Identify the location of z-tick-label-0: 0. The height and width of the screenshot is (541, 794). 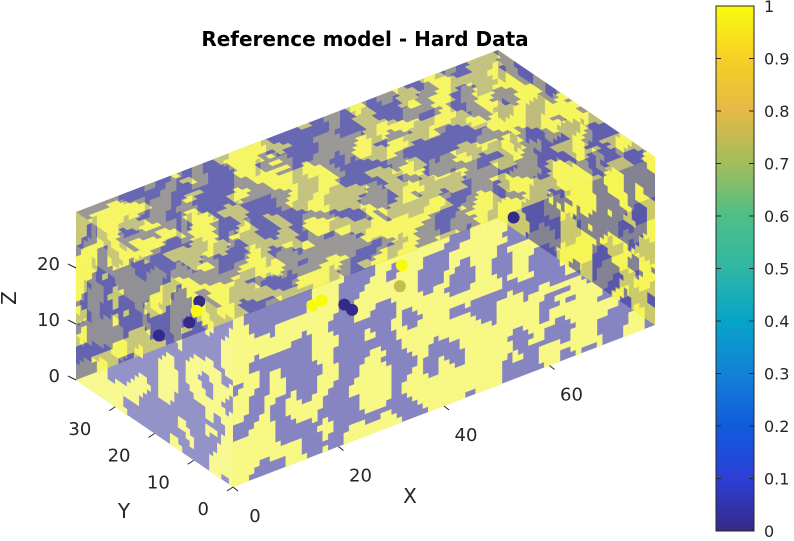
(54, 376).